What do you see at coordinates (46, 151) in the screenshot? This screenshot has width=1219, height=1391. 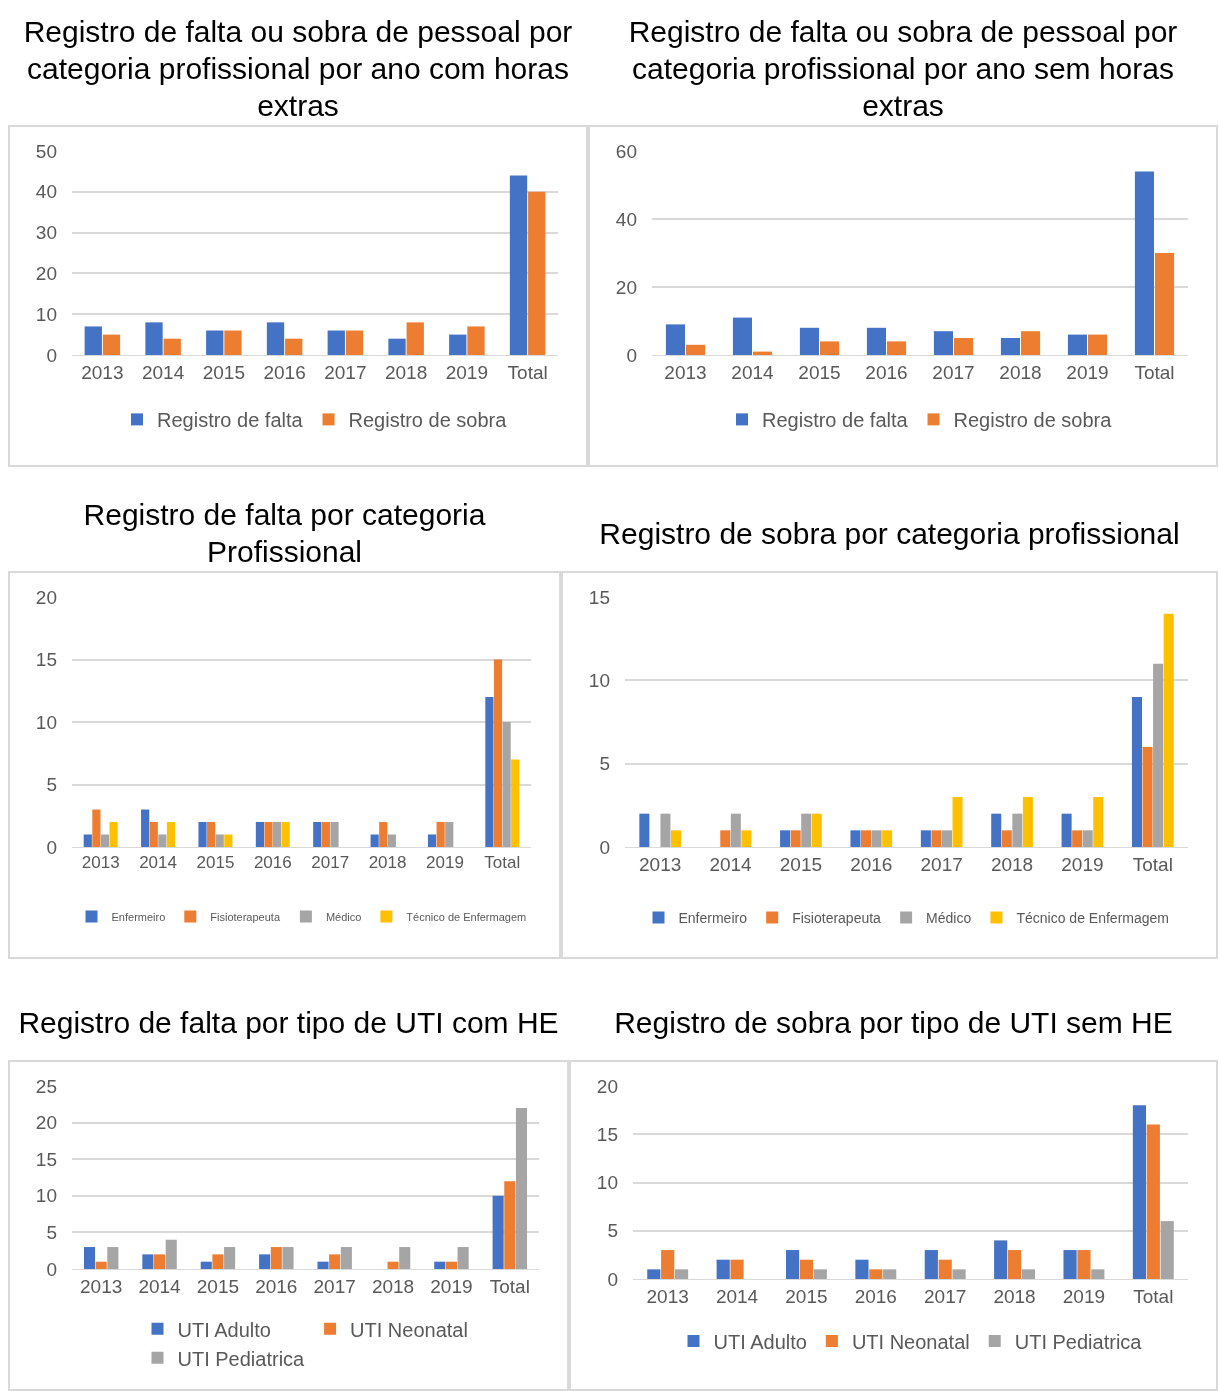 I see `y-tick-label: 50` at bounding box center [46, 151].